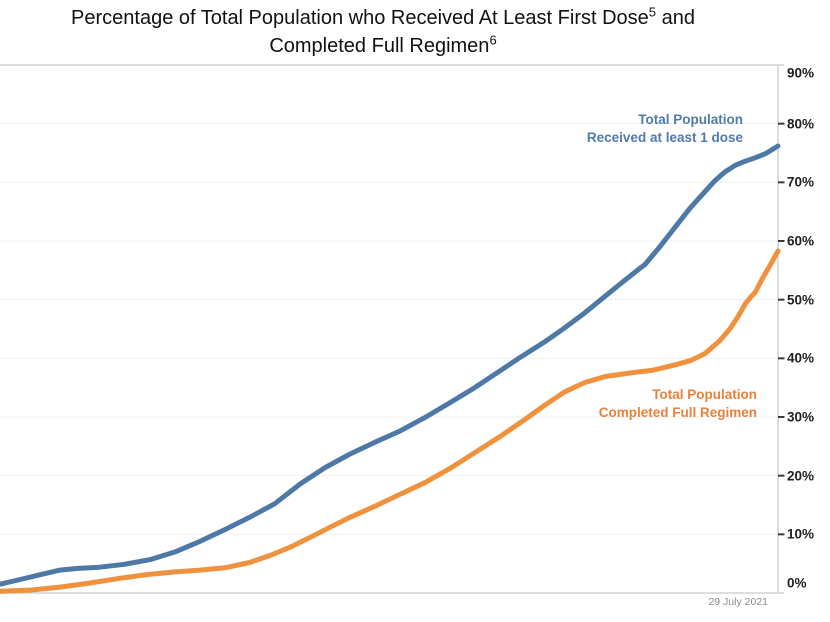 This screenshot has width=830, height=622. What do you see at coordinates (801, 241) in the screenshot?
I see `y-axis-label-60: 60%` at bounding box center [801, 241].